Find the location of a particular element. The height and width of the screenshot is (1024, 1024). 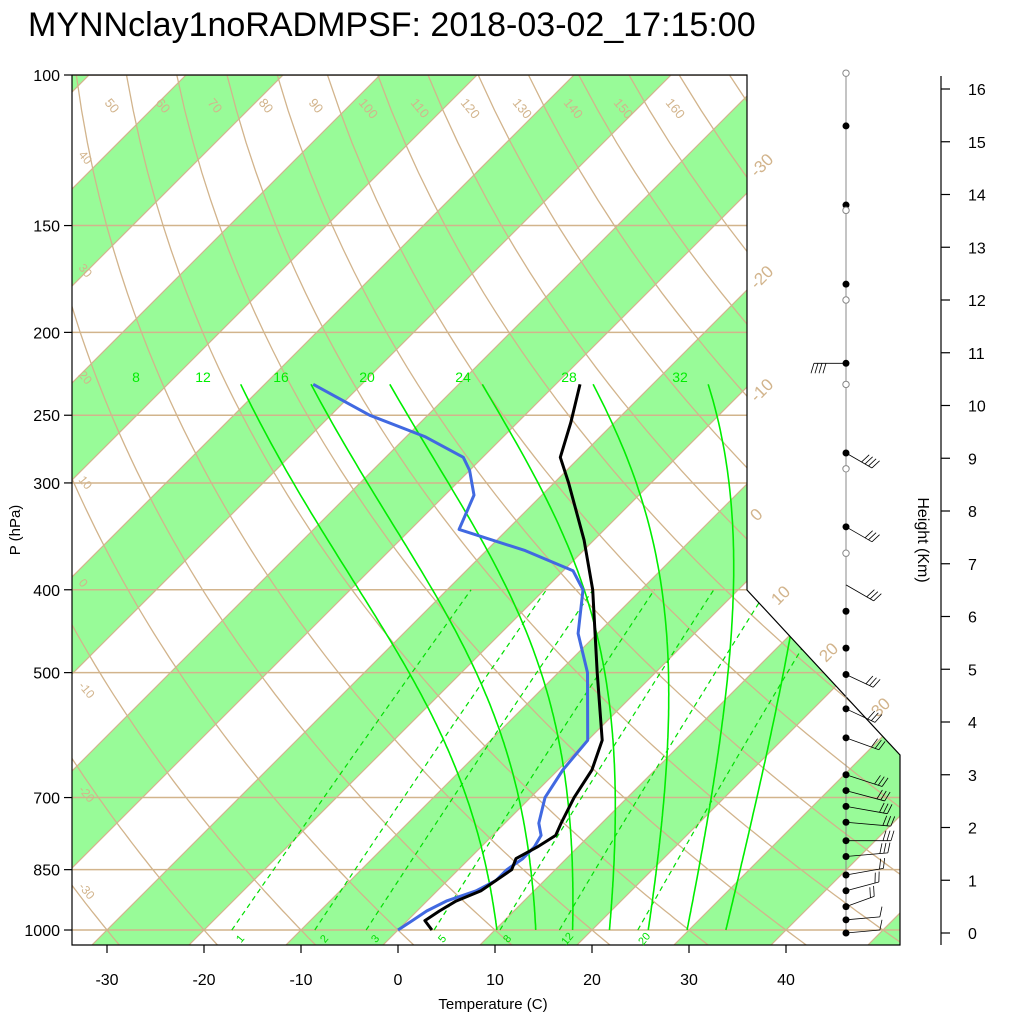

temperature-tick-label: 40 is located at coordinates (786, 980).